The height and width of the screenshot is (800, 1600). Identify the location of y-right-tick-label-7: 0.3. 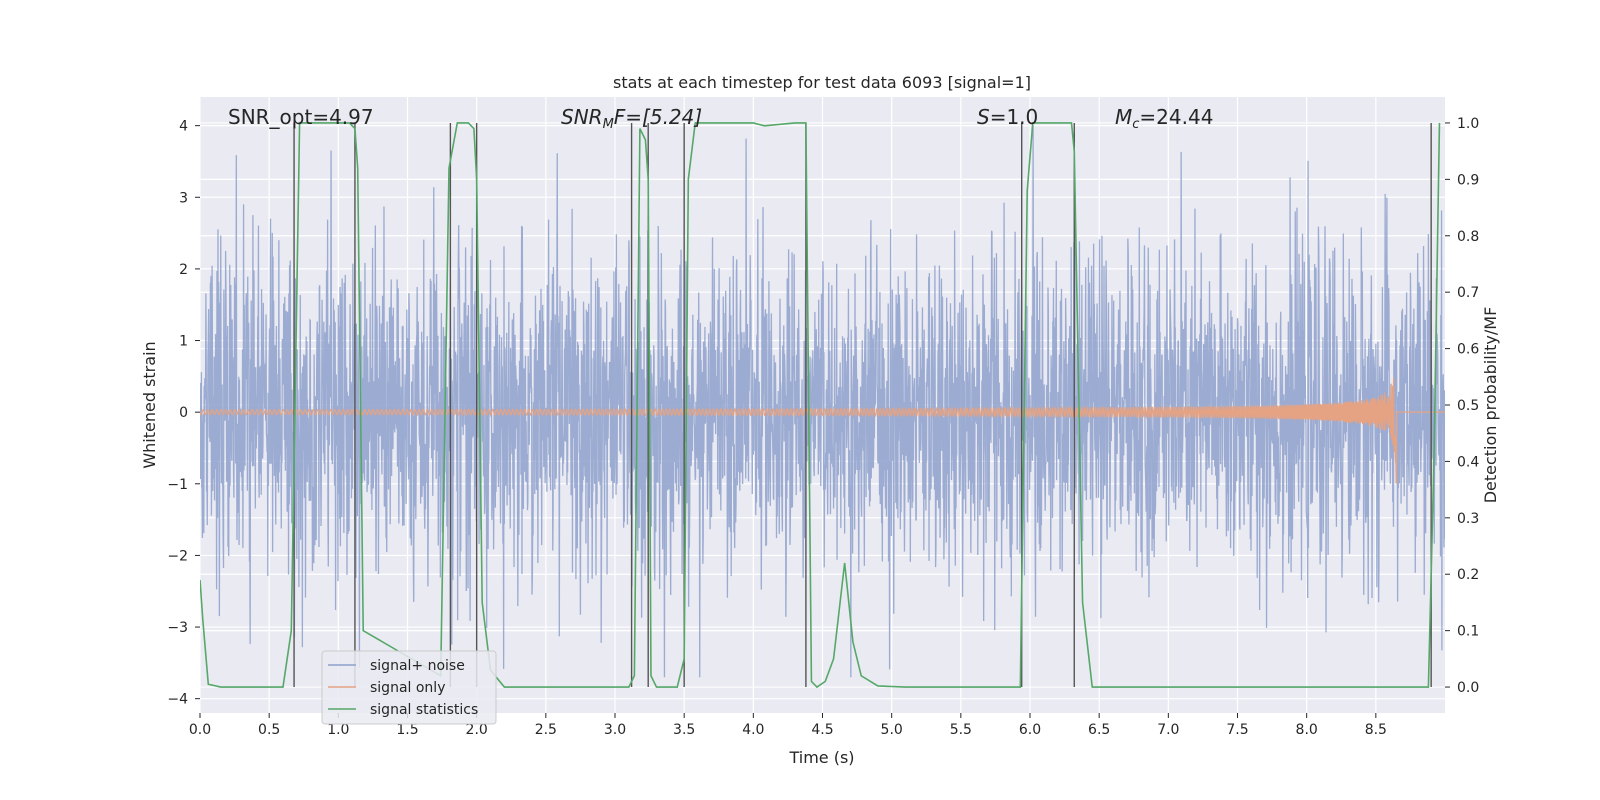
(1468, 519).